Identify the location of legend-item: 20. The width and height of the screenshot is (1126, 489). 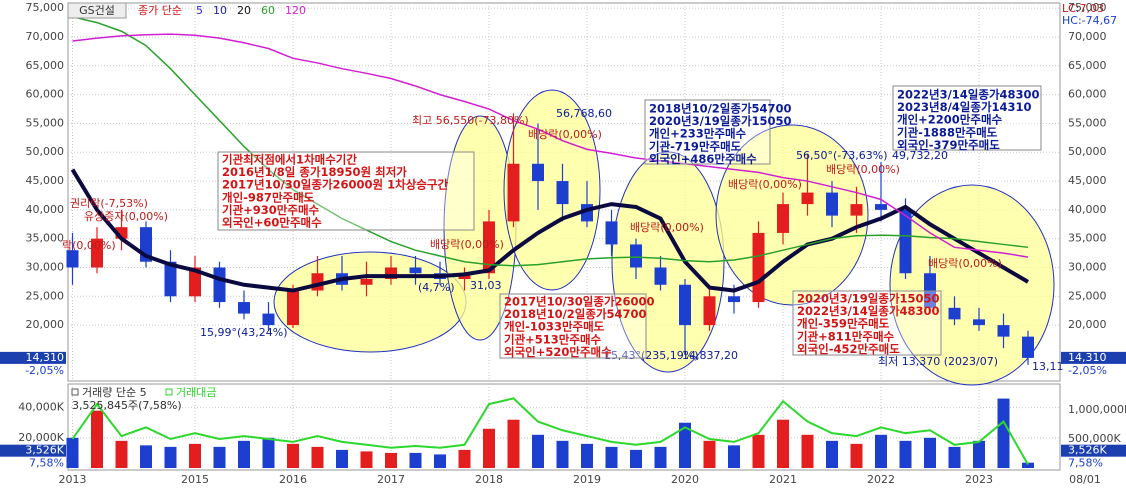
(244, 10).